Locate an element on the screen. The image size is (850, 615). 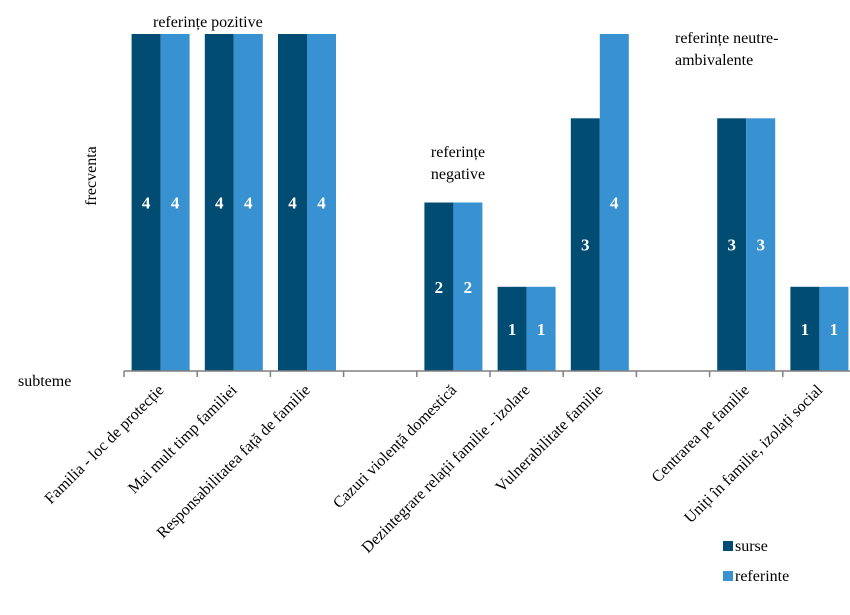
x-tick-label: Uniți în familie, izolați social is located at coordinates (753, 453).